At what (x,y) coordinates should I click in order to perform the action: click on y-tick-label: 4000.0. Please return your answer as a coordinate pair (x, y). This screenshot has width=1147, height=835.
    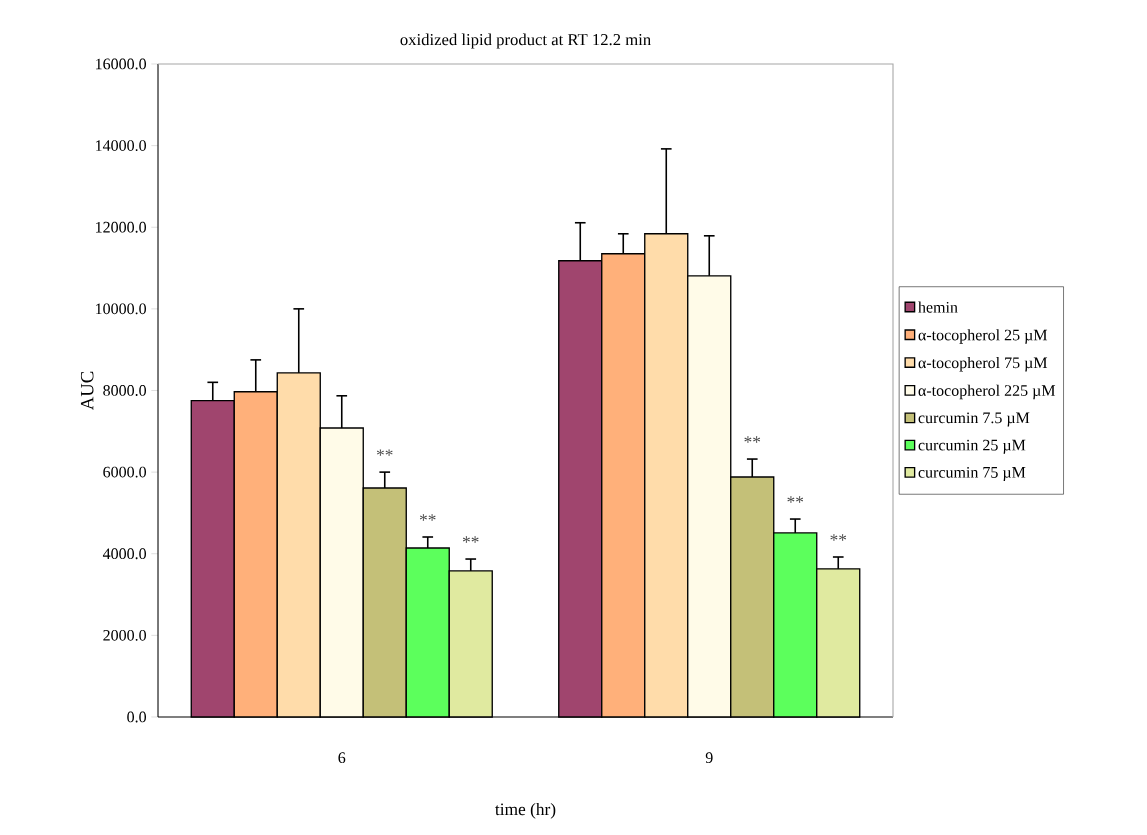
    Looking at the image, I should click on (124, 554).